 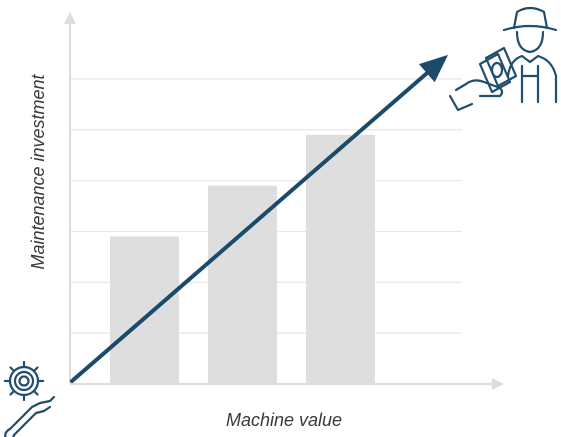 What do you see at coordinates (29, 398) in the screenshot?
I see `gear-wrench-icon` at bounding box center [29, 398].